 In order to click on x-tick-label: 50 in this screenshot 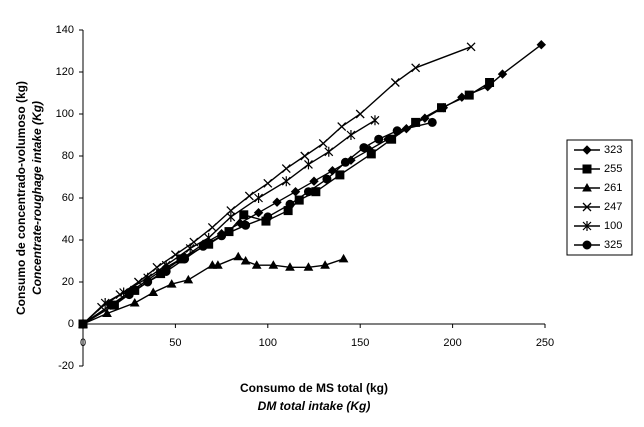, I will do `click(175, 343)`.